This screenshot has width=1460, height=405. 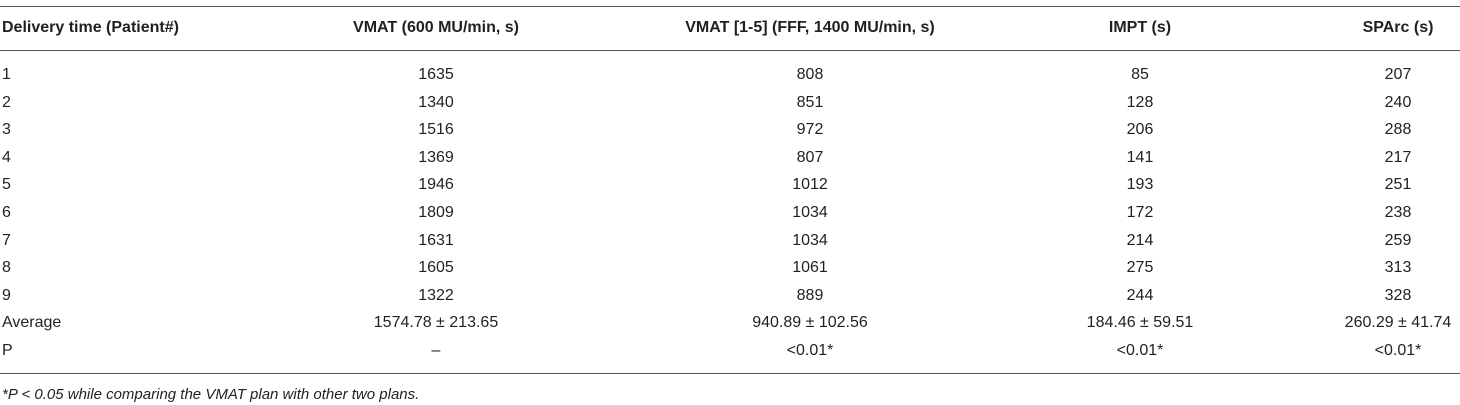 I want to click on table-cell: 244, so click(x=1140, y=295).